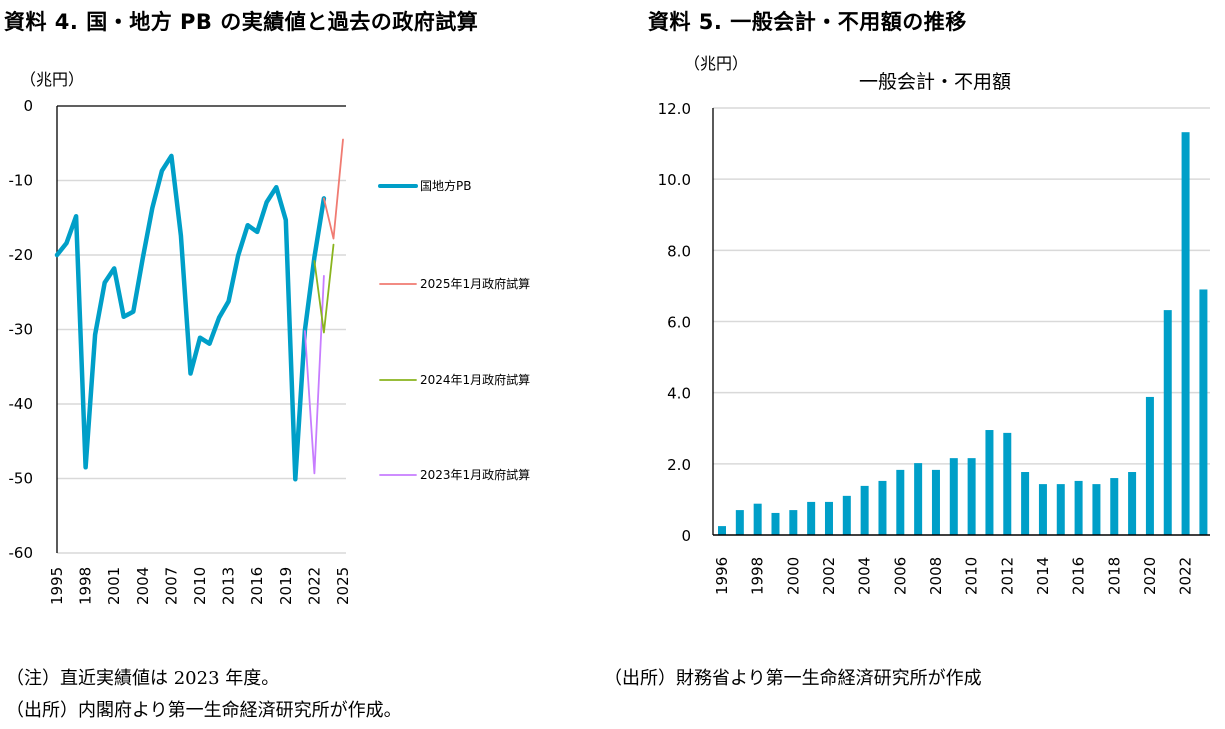 This screenshot has height=729, width=1225. I want to click on legend-label: 2025年1月政府試算, so click(475, 283).